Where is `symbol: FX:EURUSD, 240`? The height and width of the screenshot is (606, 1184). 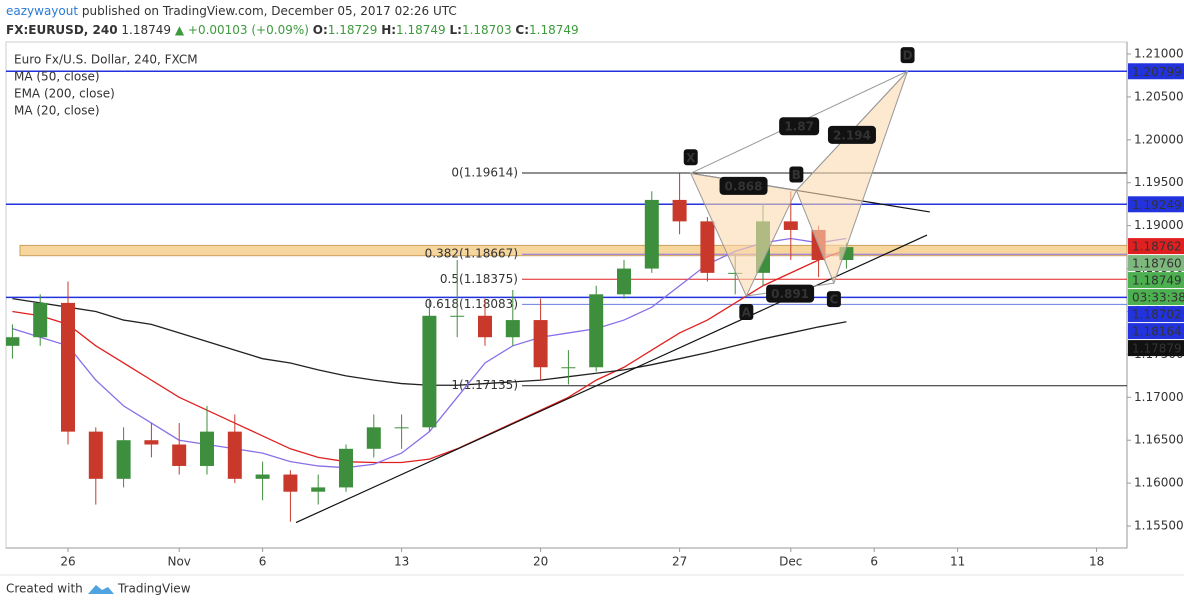 symbol: FX:EURUSD, 240 is located at coordinates (62, 30).